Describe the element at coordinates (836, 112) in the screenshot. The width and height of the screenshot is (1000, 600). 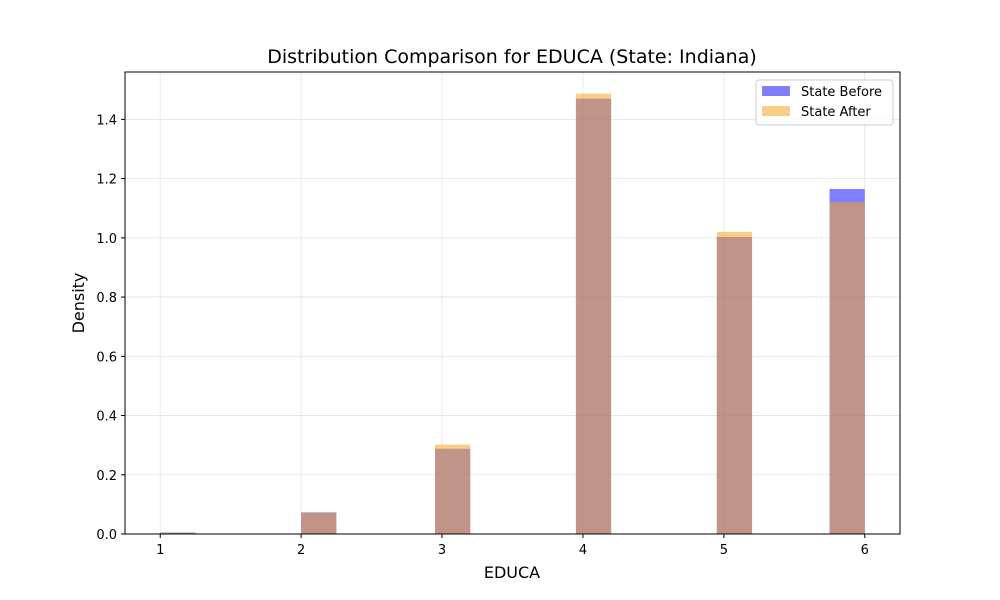
I see `legend-label-state-after: State After` at that location.